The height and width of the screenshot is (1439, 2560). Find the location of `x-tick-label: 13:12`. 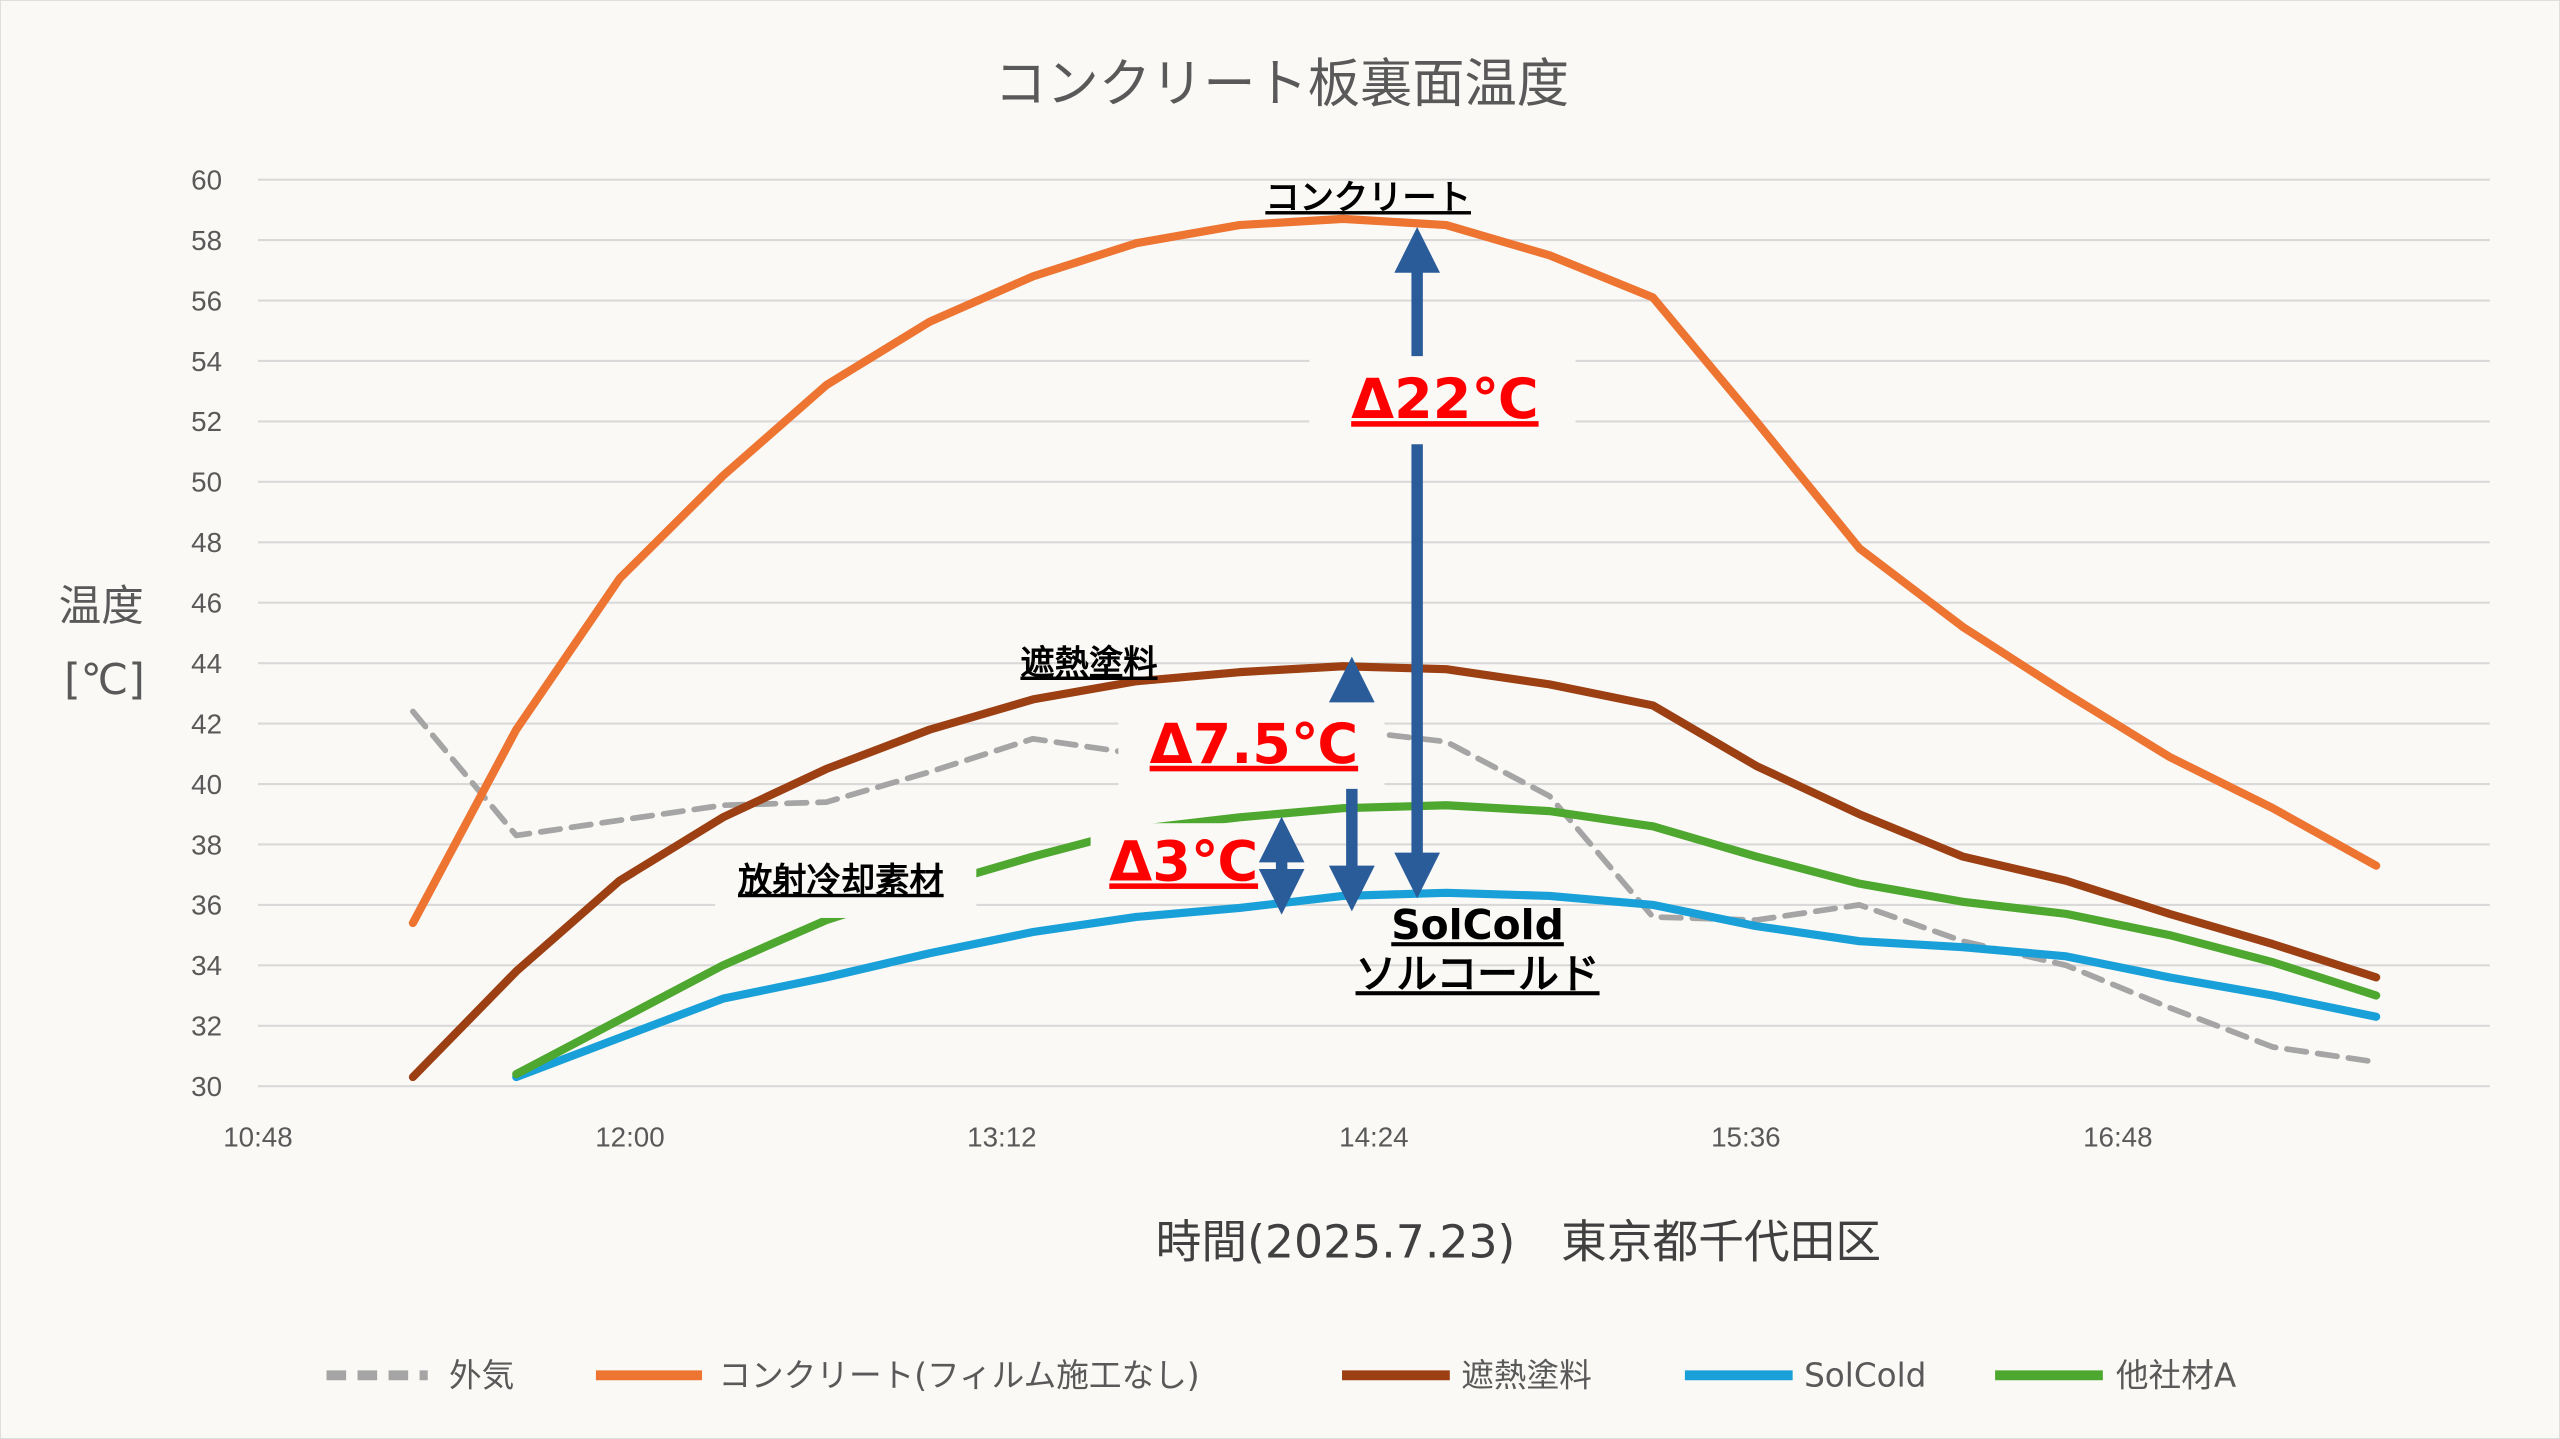

x-tick-label: 13:12 is located at coordinates (1001, 1137).